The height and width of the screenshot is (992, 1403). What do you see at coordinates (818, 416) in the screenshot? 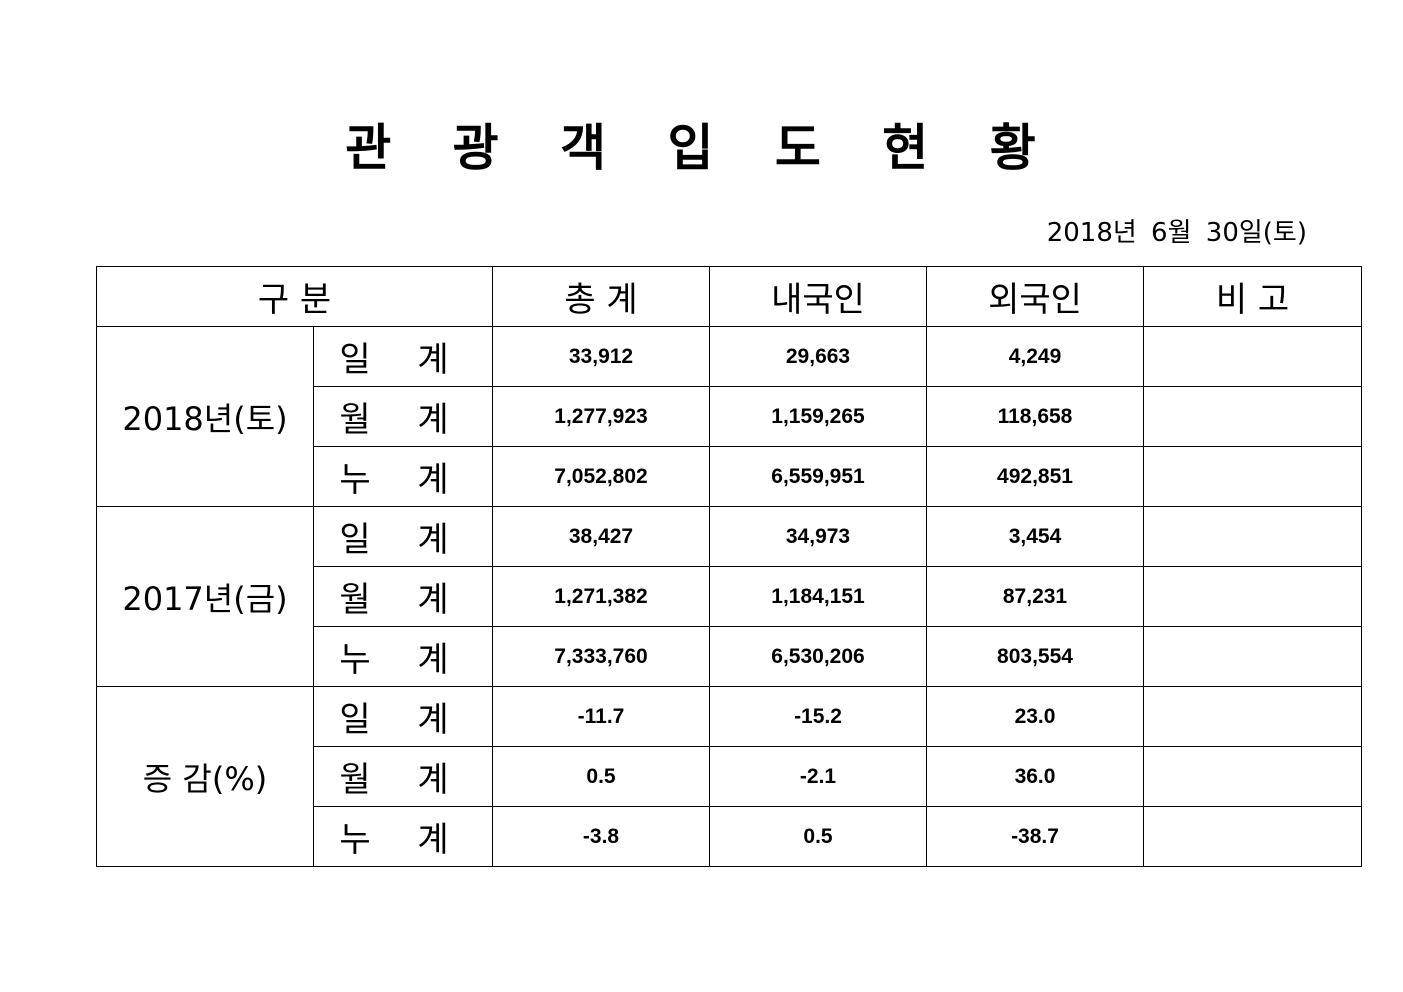
I see `domestic-cell: 1,159,265` at bounding box center [818, 416].